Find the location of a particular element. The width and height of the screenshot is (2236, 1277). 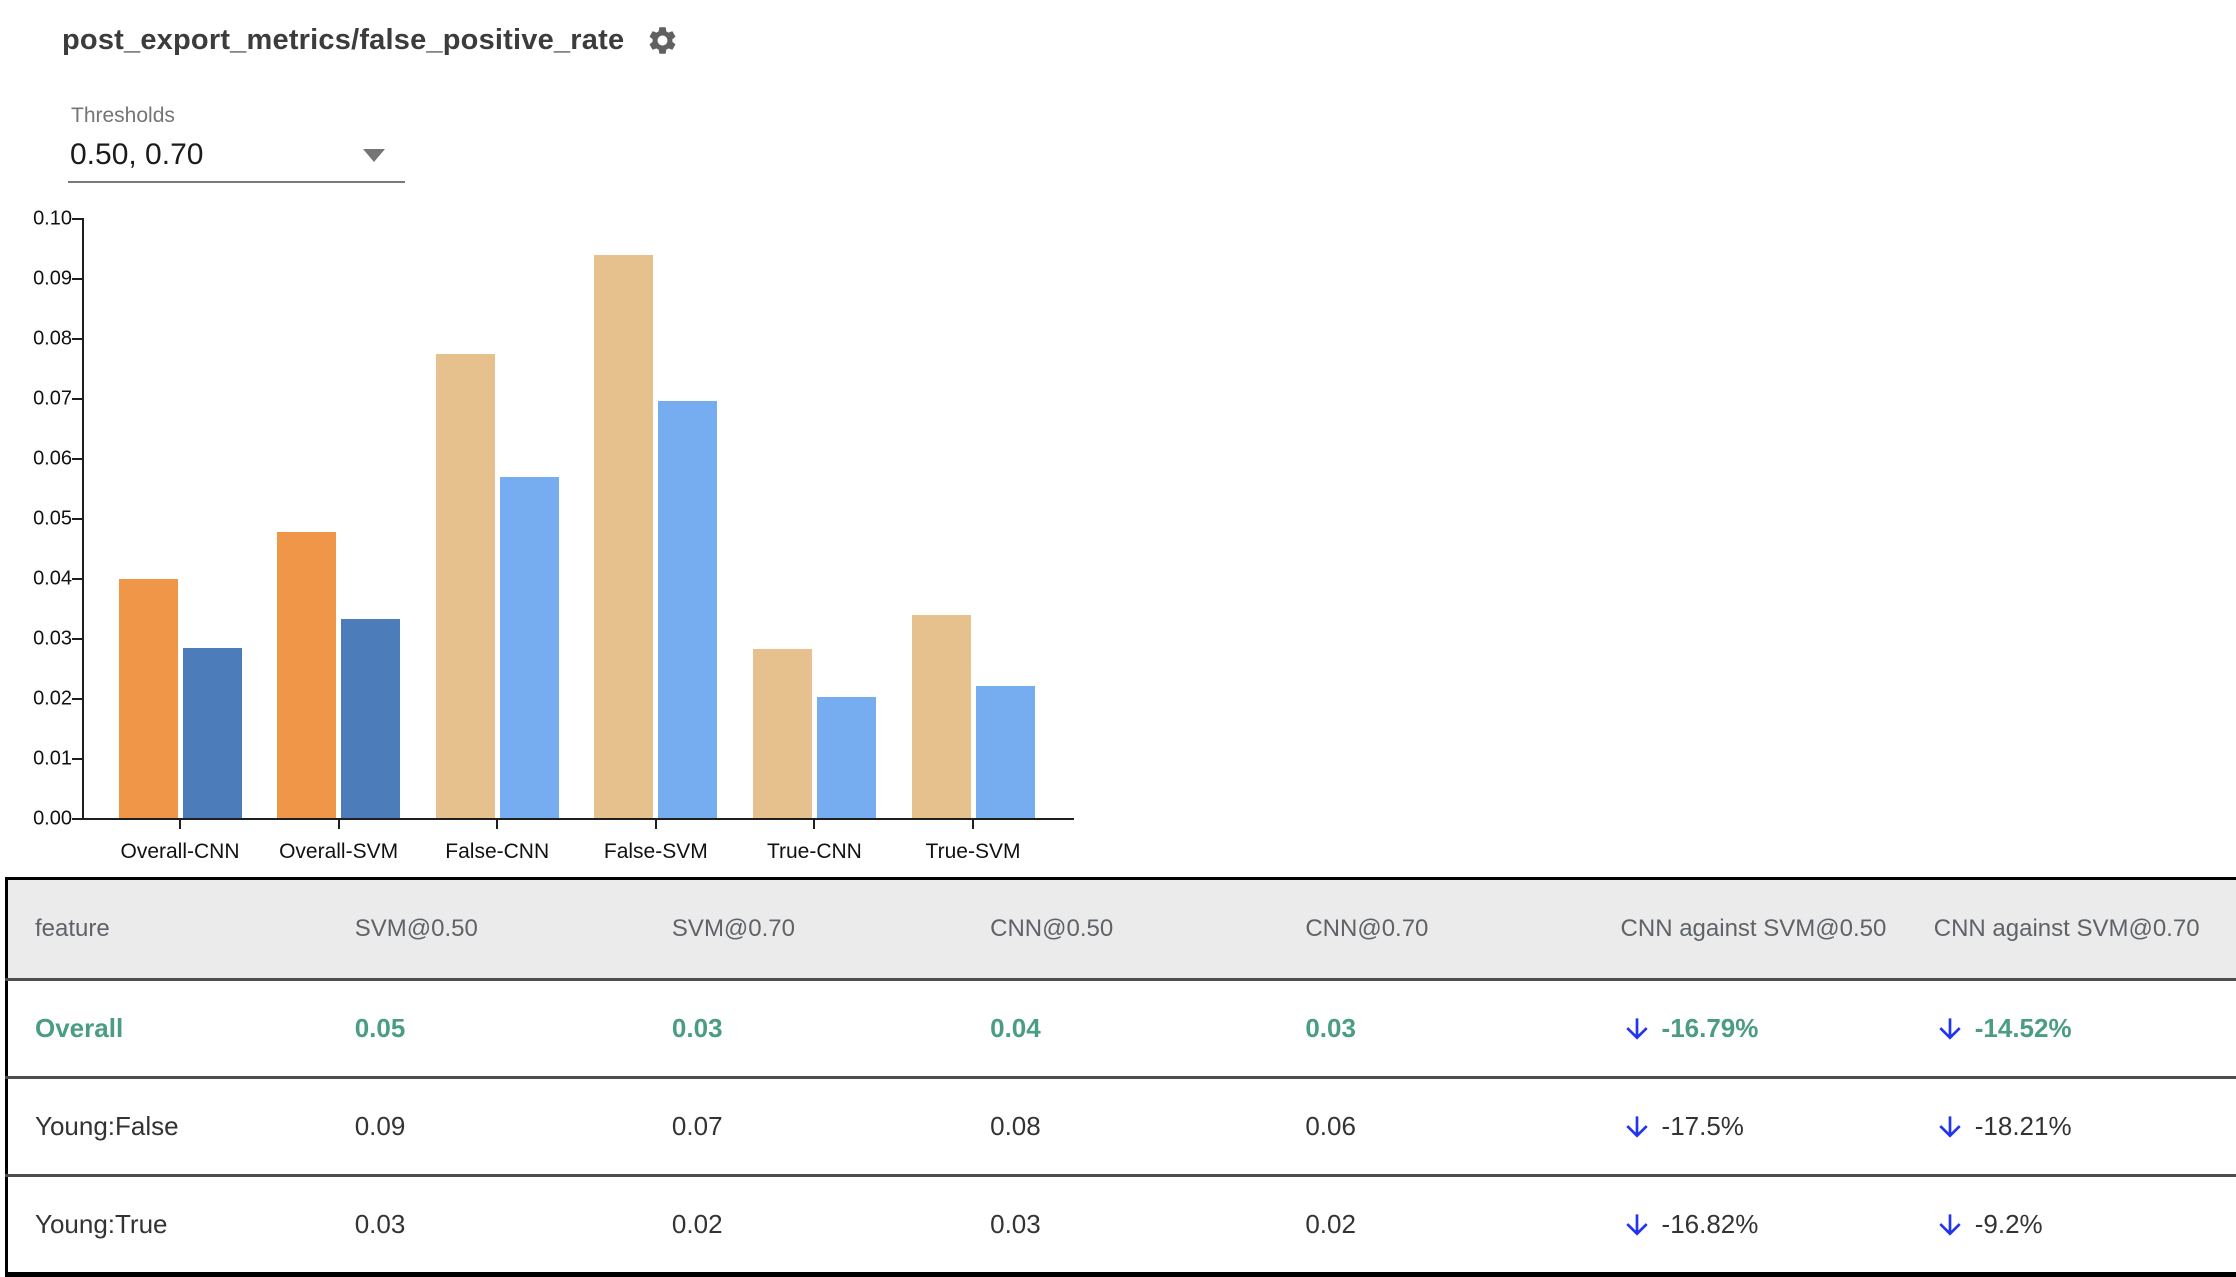

bar-overall-cnn-s0 is located at coordinates (148, 698).